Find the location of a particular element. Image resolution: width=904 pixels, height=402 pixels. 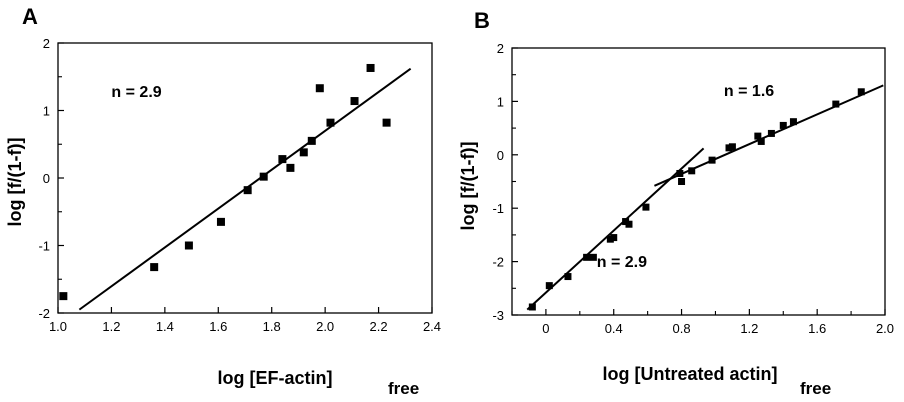

a-x-tick-label: 2.2 is located at coordinates (379, 326).